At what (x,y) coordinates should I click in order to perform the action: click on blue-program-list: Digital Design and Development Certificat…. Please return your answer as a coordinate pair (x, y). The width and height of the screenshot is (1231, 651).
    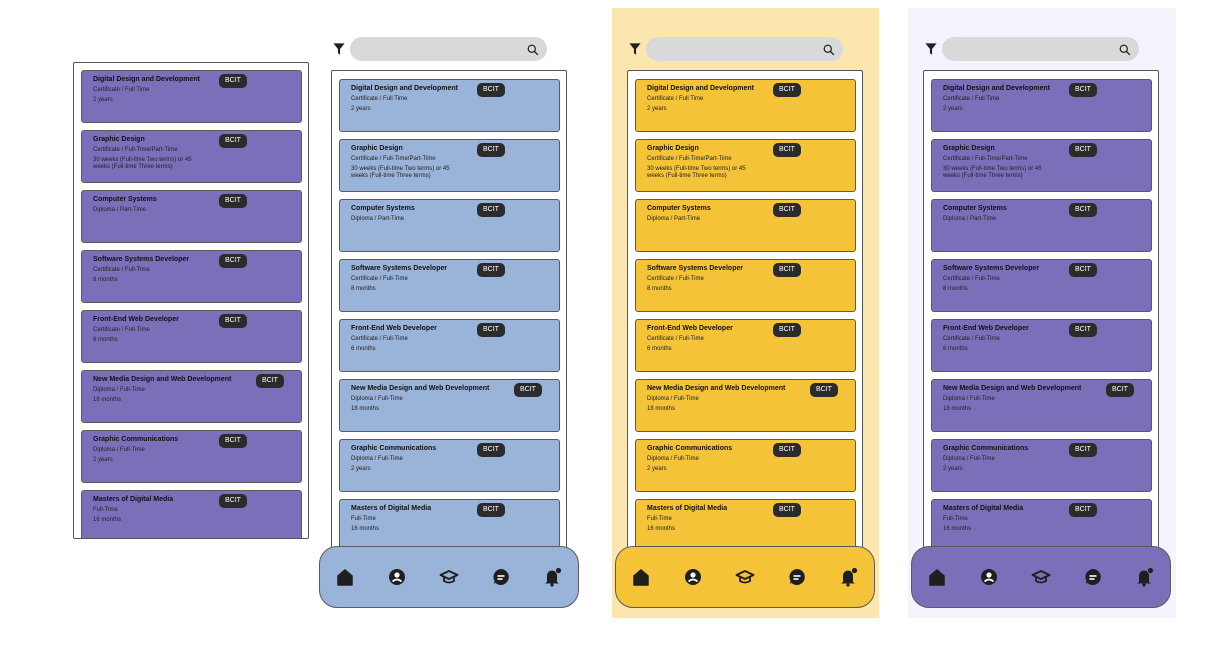
    Looking at the image, I should click on (449, 313).